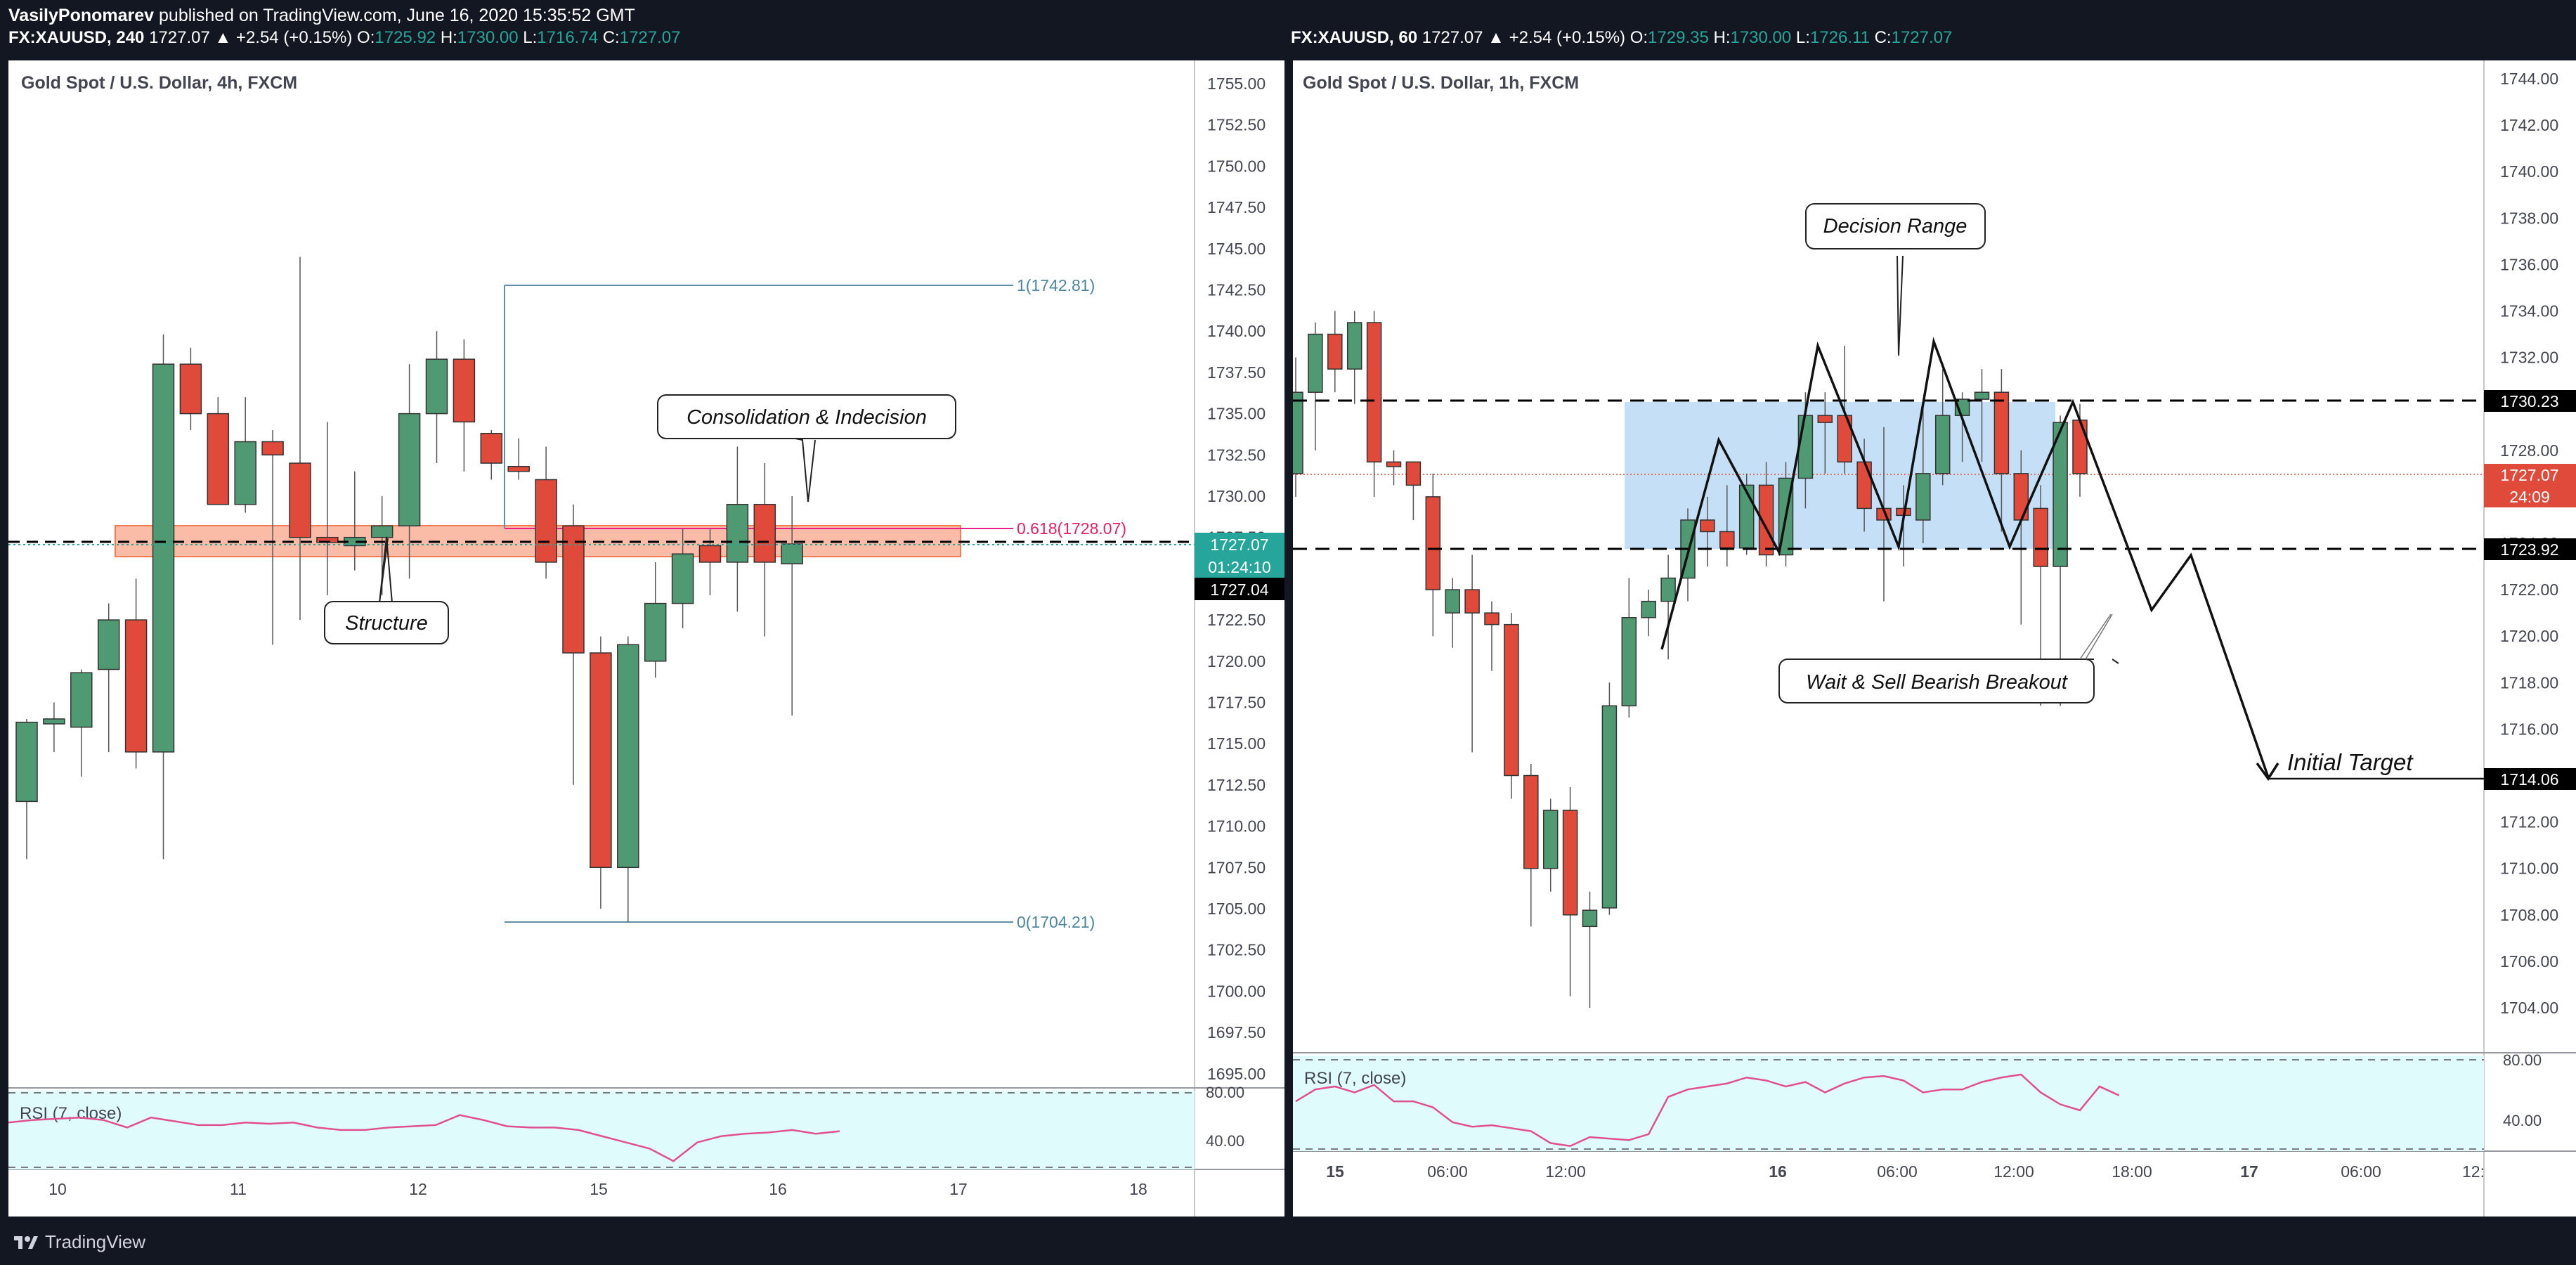 This screenshot has height=1265, width=2576. What do you see at coordinates (1895, 226) in the screenshot?
I see `decision-callout` at bounding box center [1895, 226].